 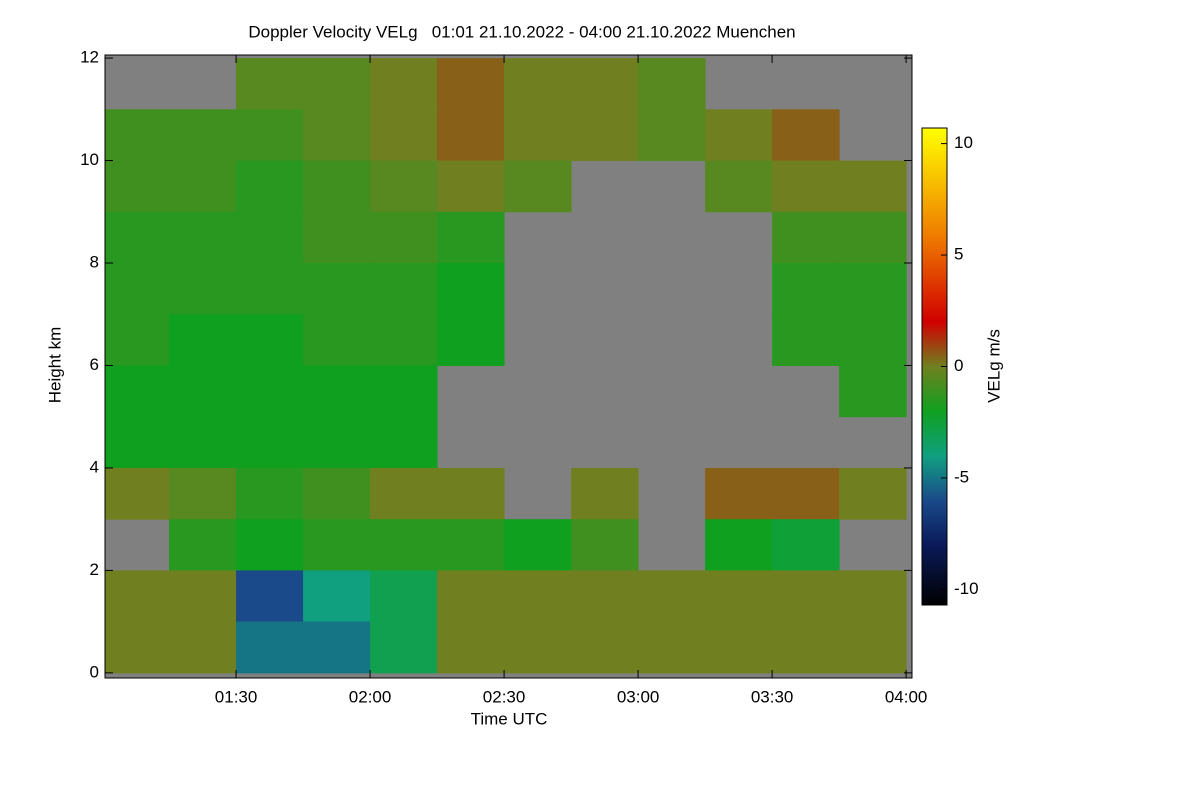 I want to click on colorbar-label: VELg m/s, so click(x=993, y=366).